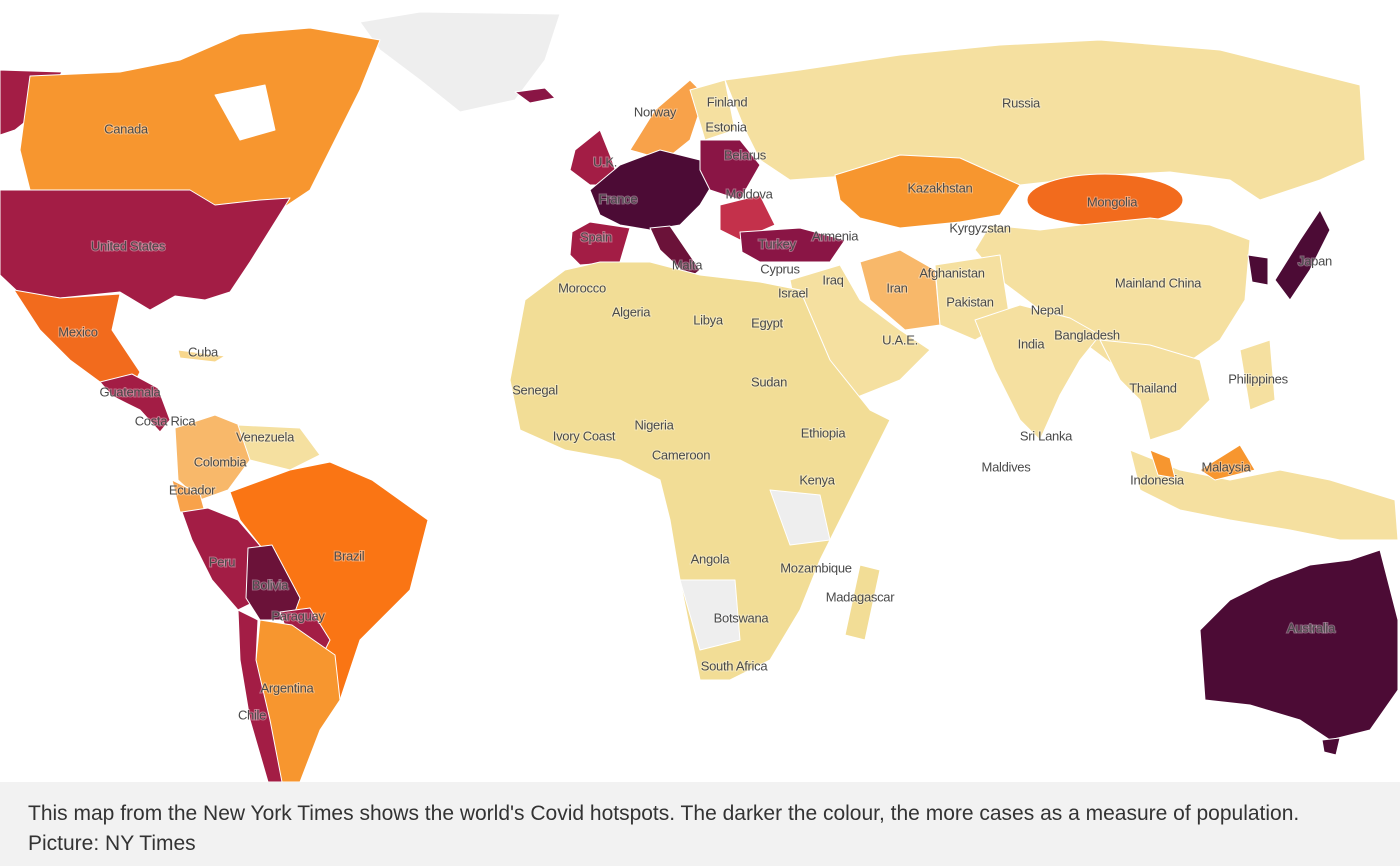 The height and width of the screenshot is (866, 1400). What do you see at coordinates (1112, 294) in the screenshot?
I see `china` at bounding box center [1112, 294].